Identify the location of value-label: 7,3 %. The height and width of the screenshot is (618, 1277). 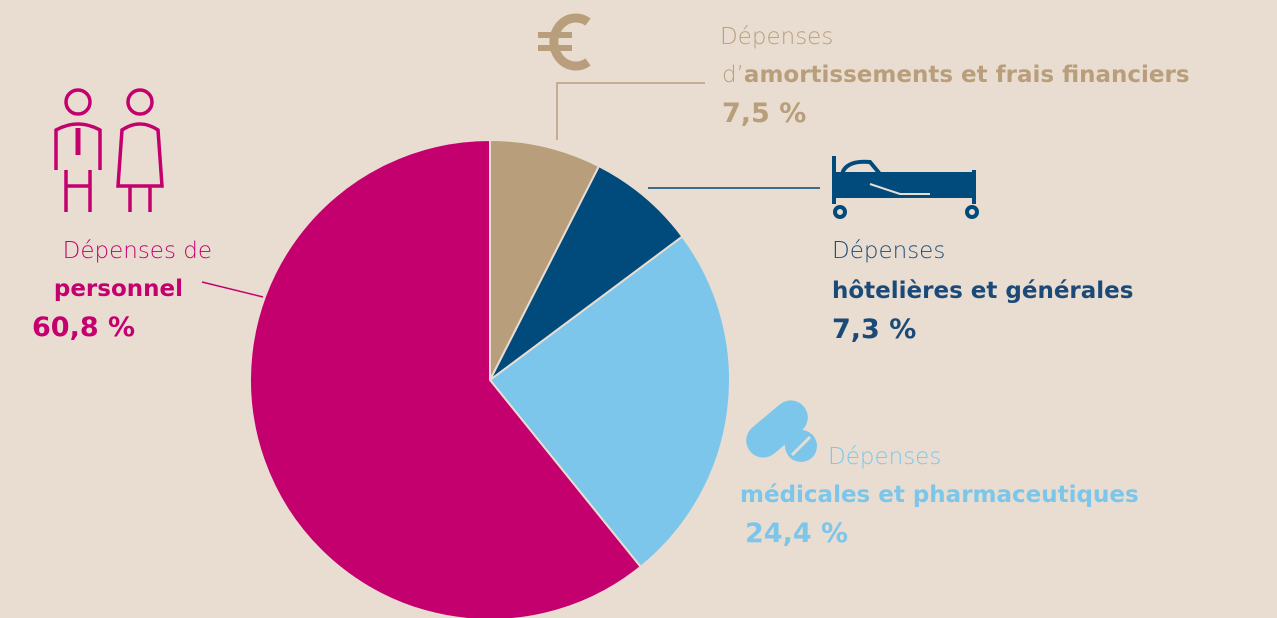
(874, 329).